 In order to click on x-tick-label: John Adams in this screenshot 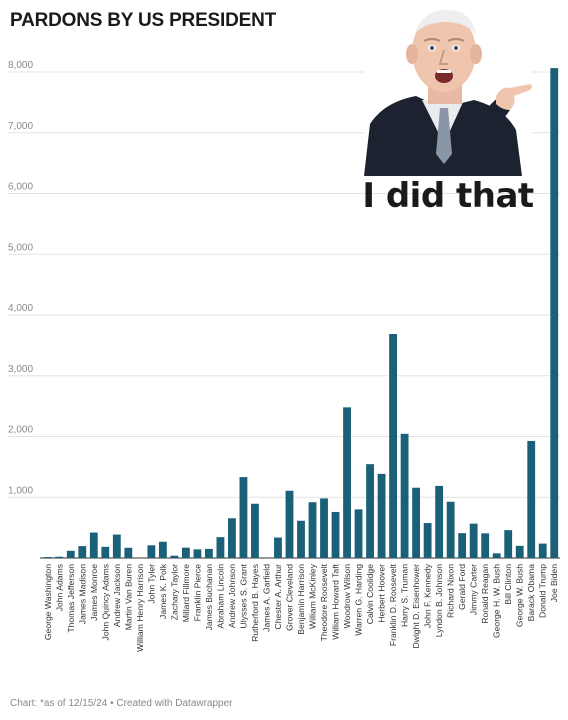, I will do `click(59, 587)`.